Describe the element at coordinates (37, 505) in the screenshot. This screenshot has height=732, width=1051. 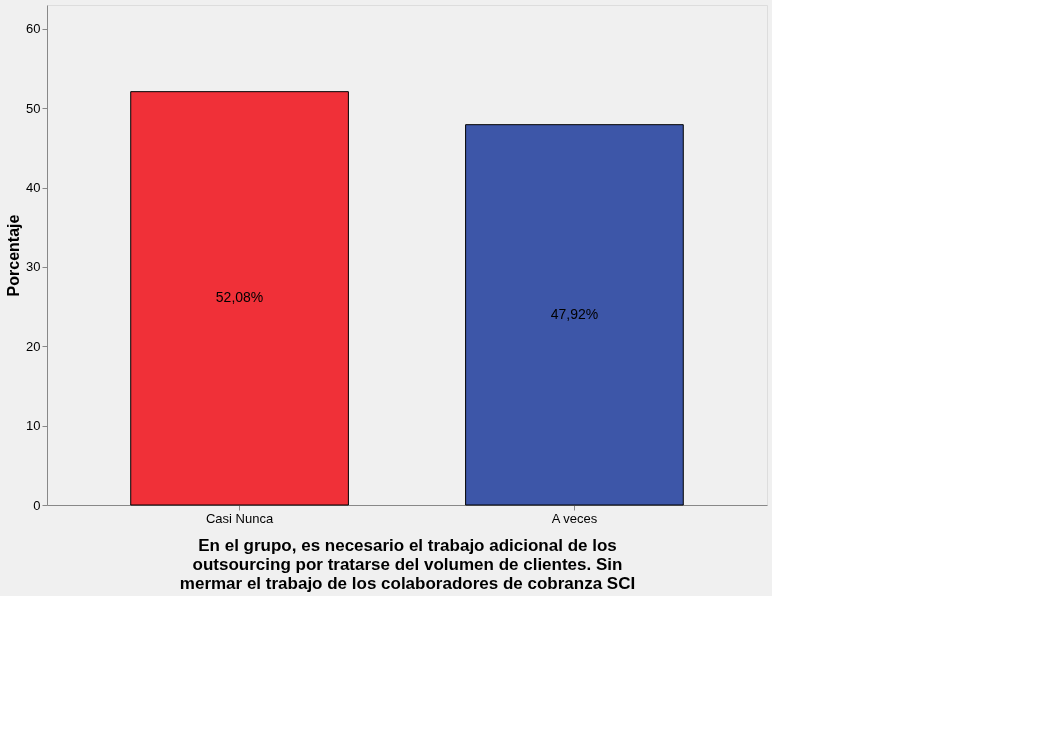
I see `y-tick-label: 0` at that location.